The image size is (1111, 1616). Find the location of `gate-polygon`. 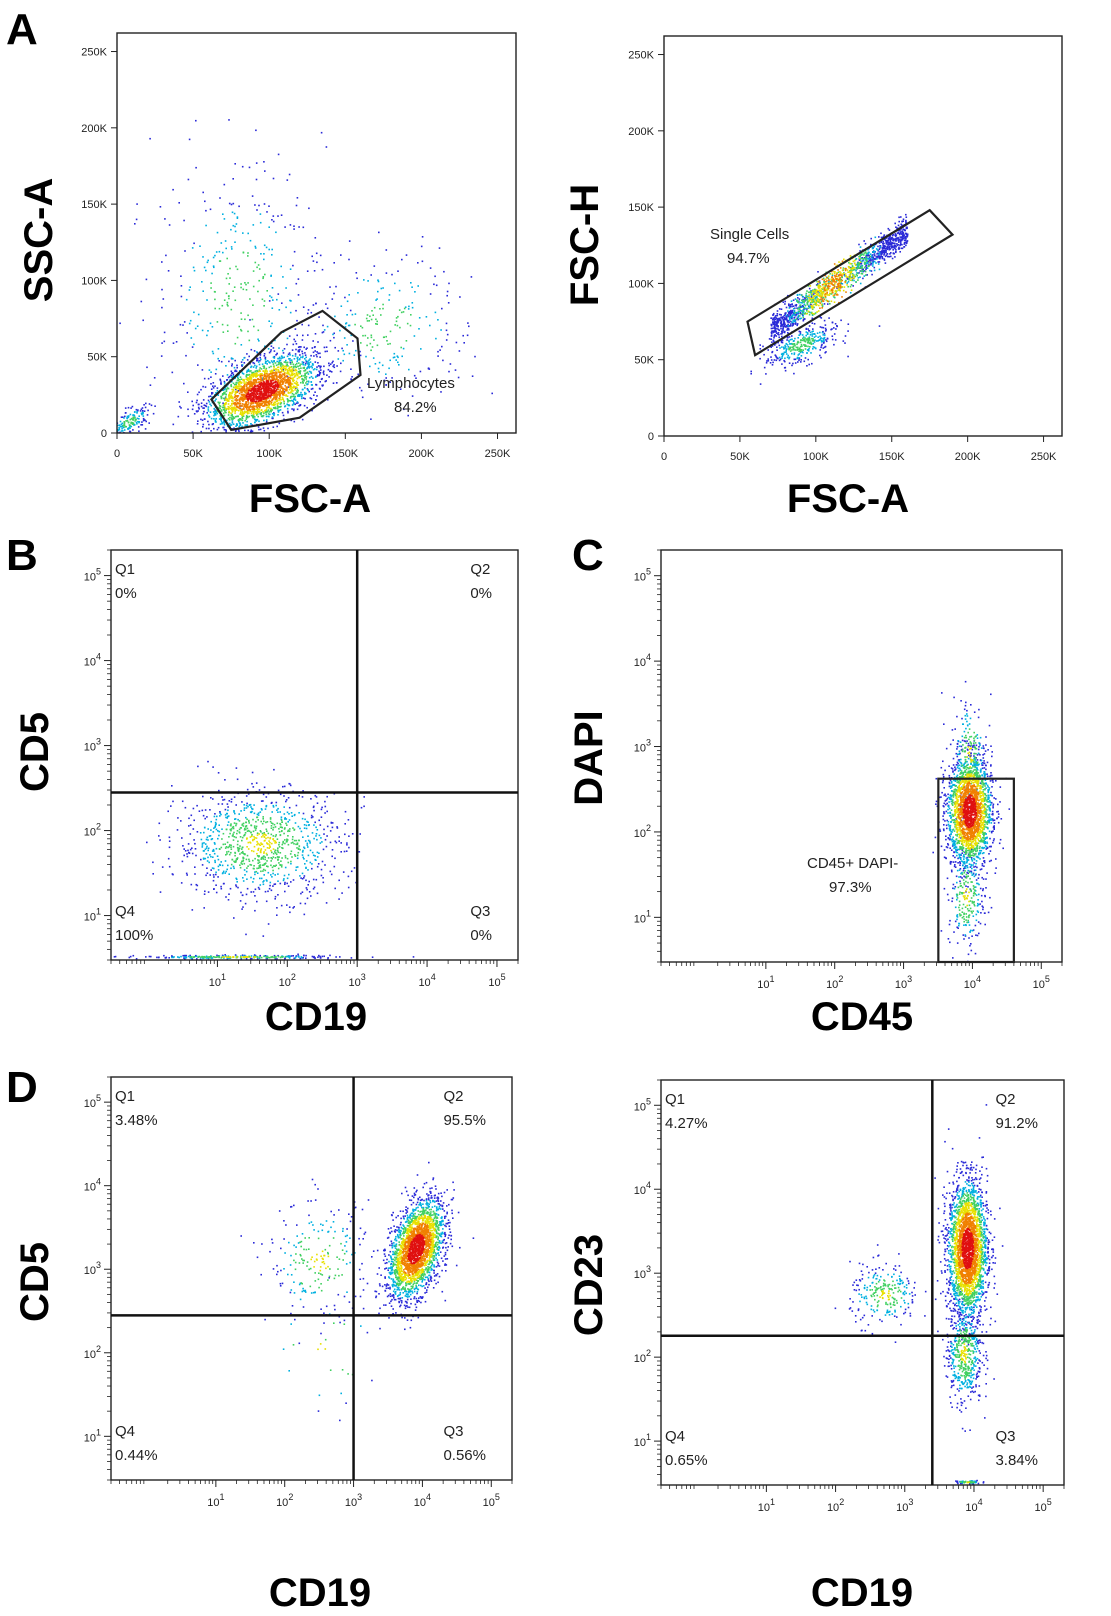

gate-polygon is located at coordinates (285, 370).